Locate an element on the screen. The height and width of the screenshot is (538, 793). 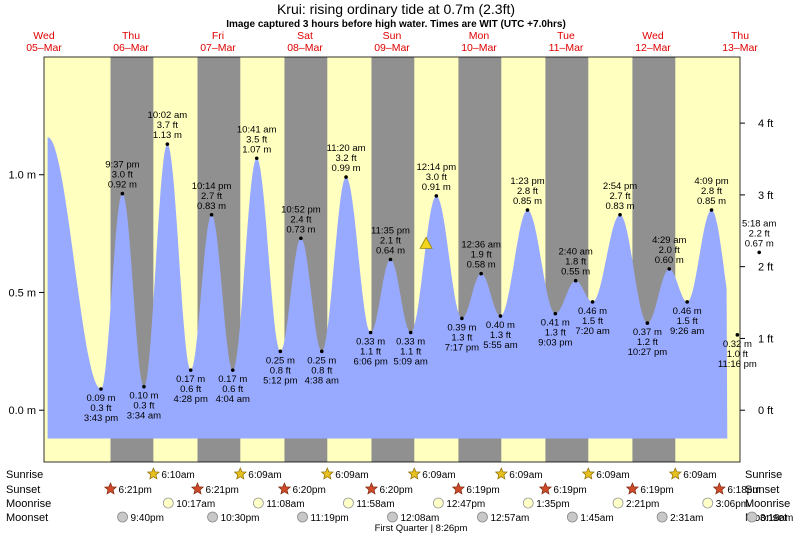
tide-extreme-label: 0.99 m is located at coordinates (346, 168).